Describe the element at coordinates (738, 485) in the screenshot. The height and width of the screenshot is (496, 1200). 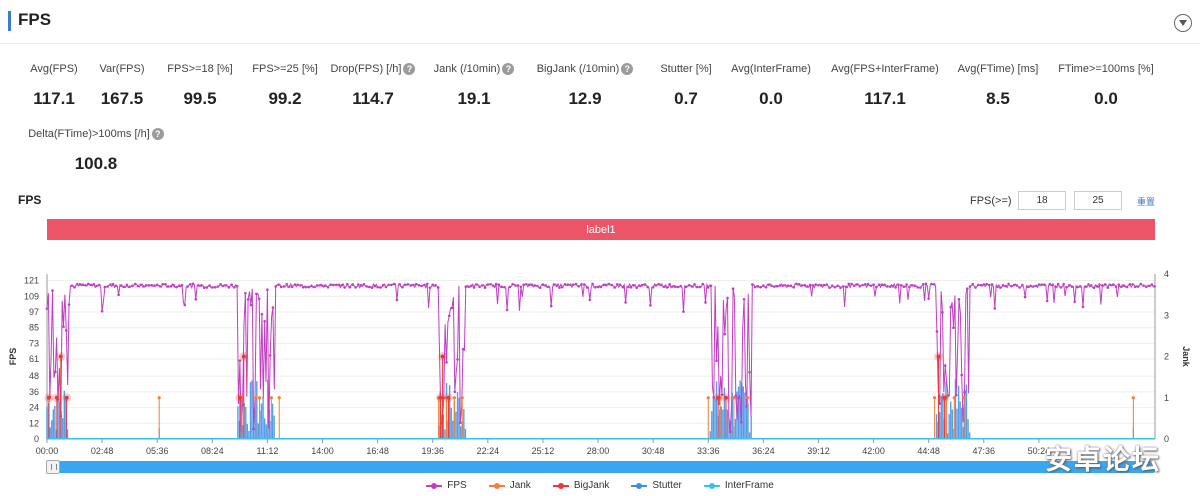
I see `legend-item: InterFrame` at that location.